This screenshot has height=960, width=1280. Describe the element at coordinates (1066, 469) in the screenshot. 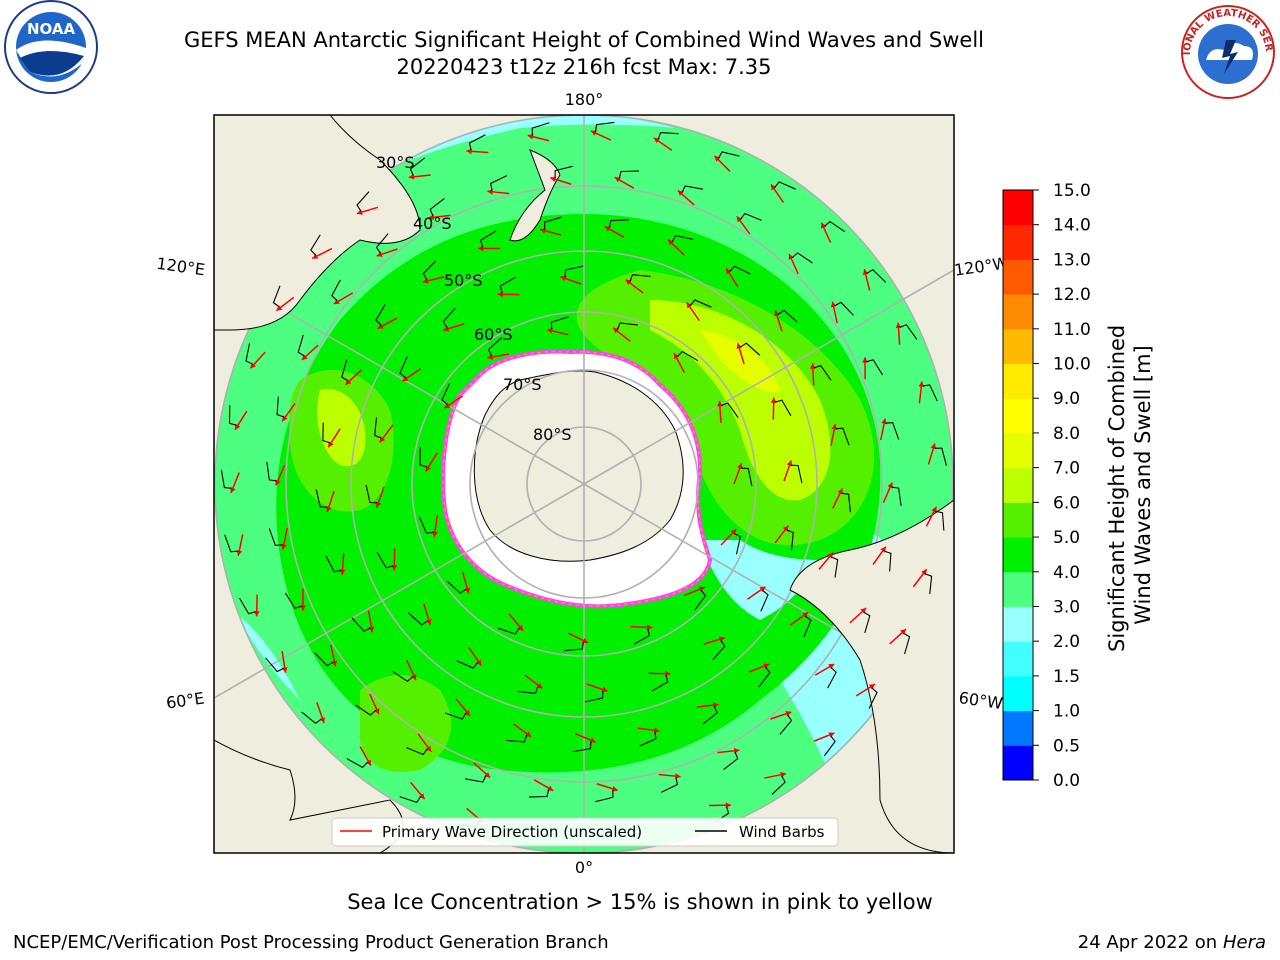

I see `colorbar-tick-label: 7.0` at that location.